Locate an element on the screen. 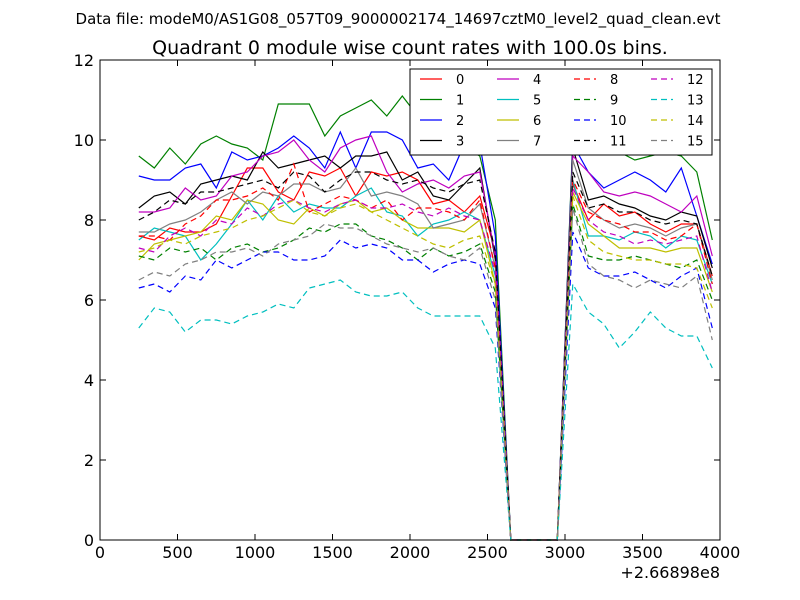 This screenshot has width=800, height=600. y-tick-label: 12 is located at coordinates (84, 60).